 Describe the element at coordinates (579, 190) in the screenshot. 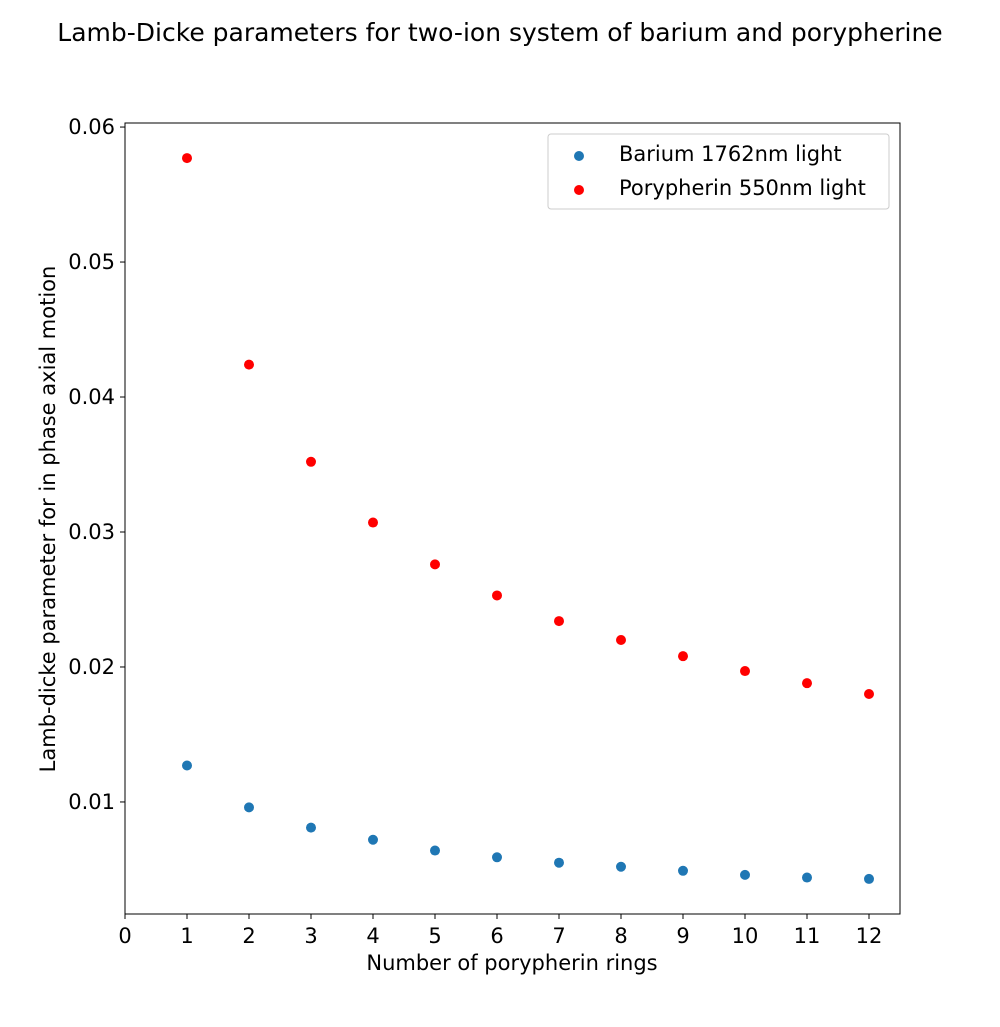

I see `legend-marker-porypherin` at that location.